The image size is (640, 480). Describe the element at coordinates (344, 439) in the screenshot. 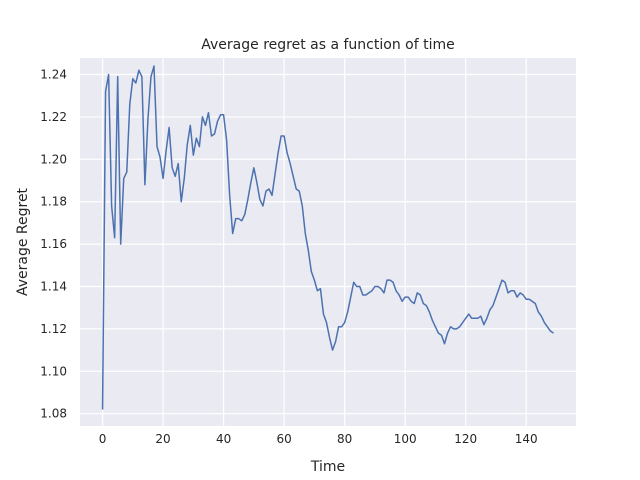

I see `x-tick-label: 80` at that location.